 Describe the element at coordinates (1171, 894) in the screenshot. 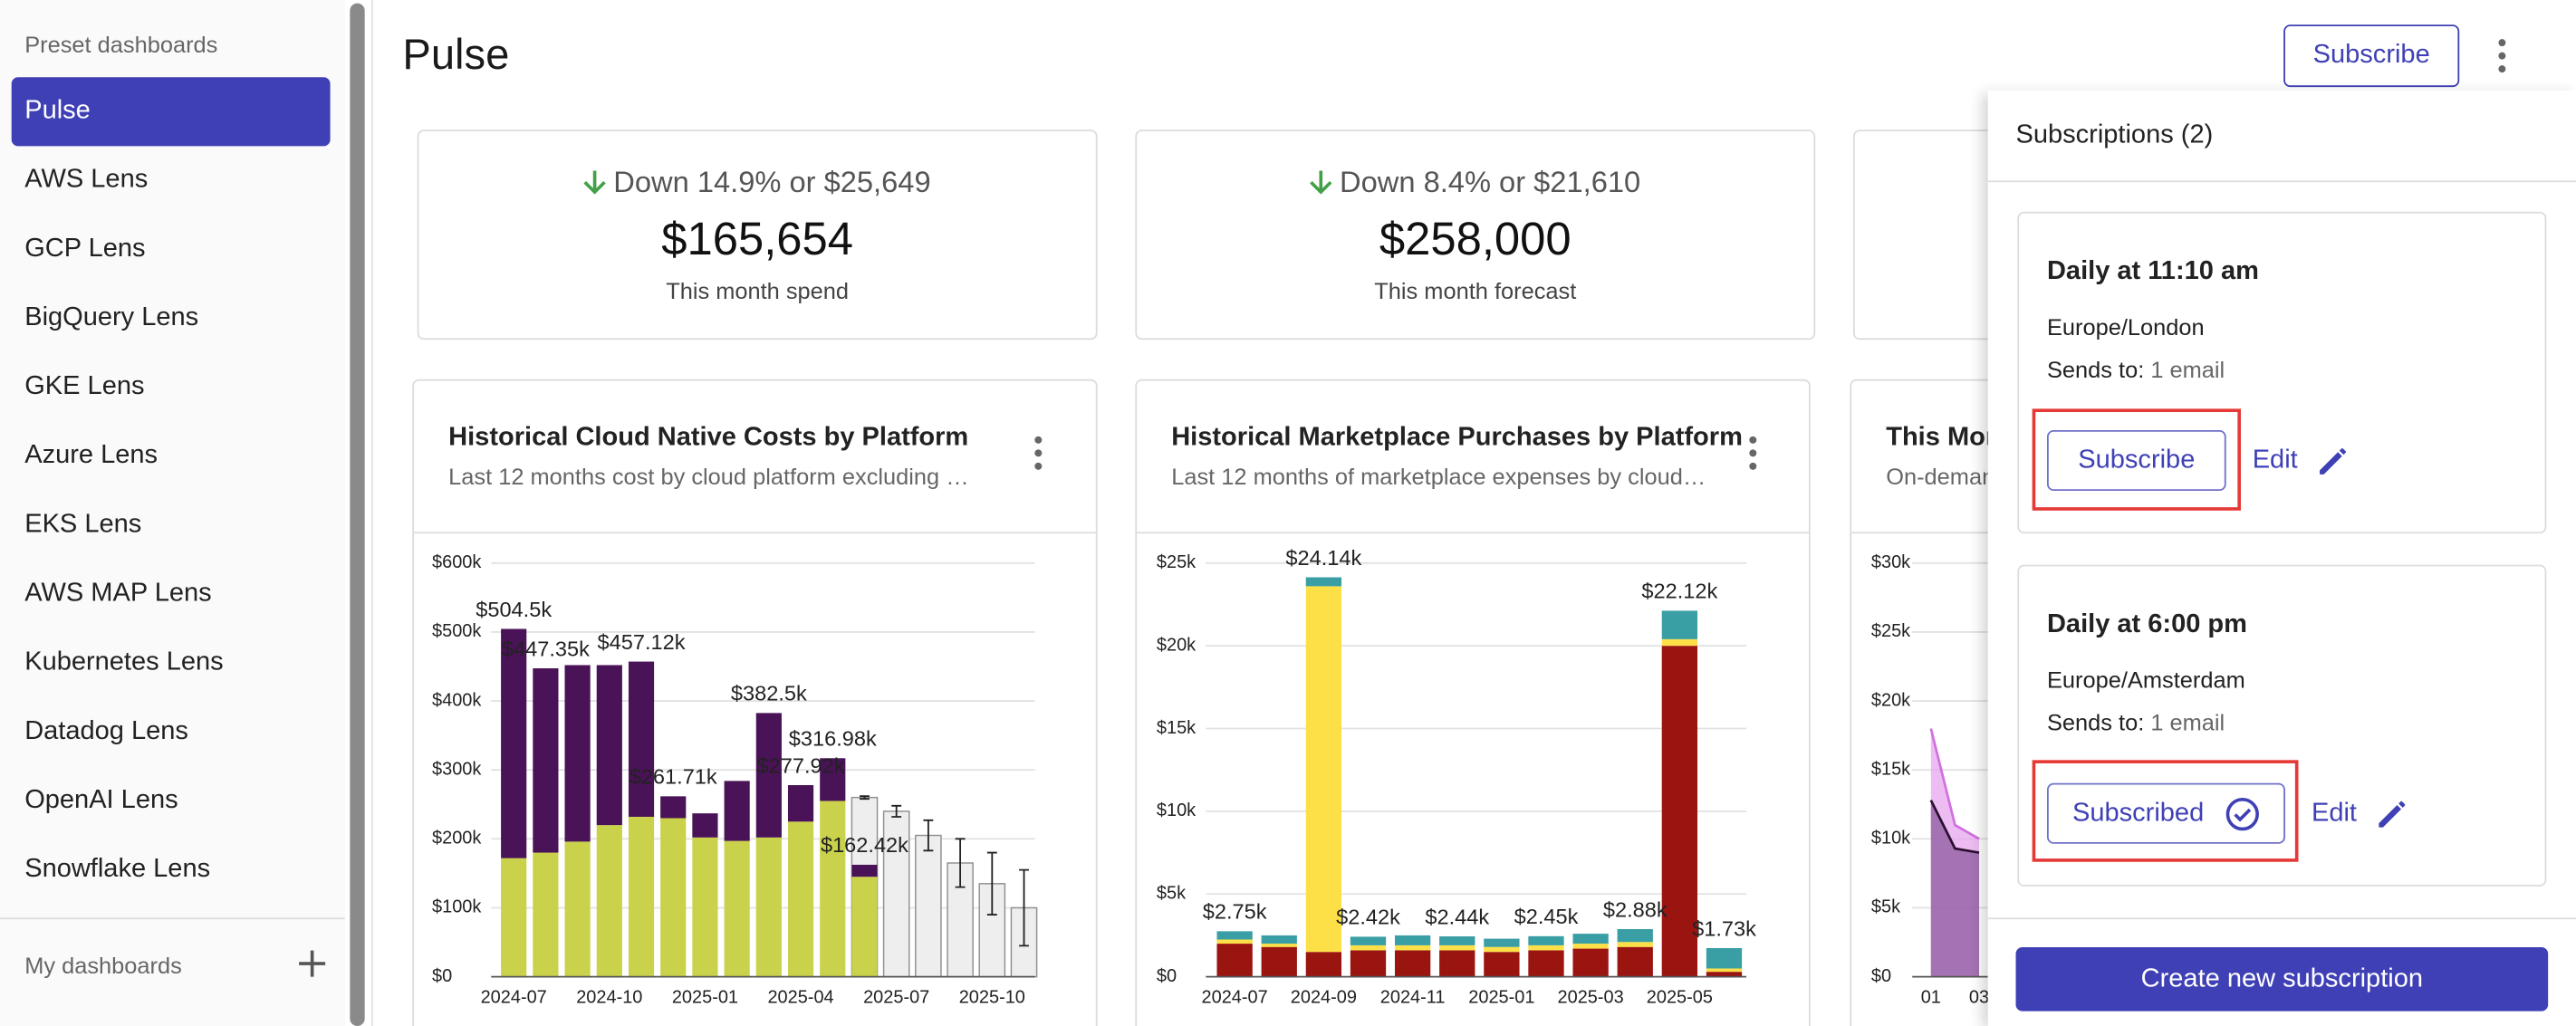

I see `y-tick-label: $5k` at that location.